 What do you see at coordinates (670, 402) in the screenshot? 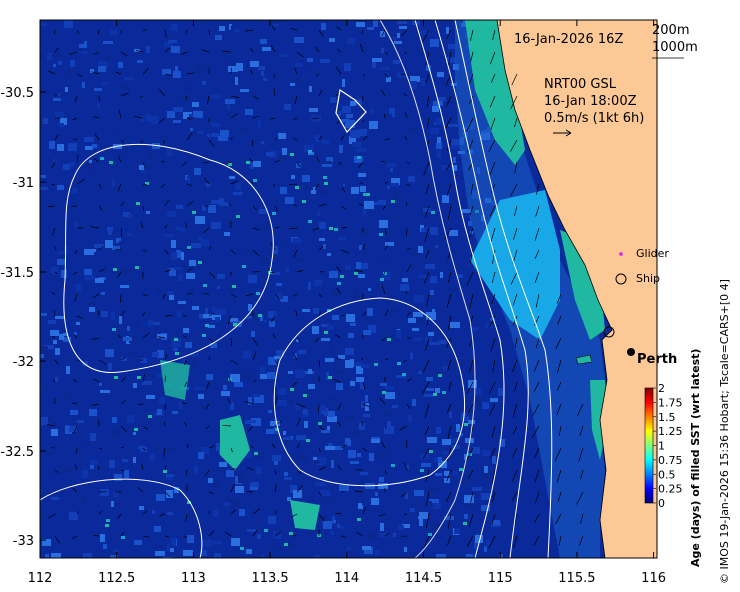
I see `colorbar-tick-label: 1.75` at bounding box center [670, 402].